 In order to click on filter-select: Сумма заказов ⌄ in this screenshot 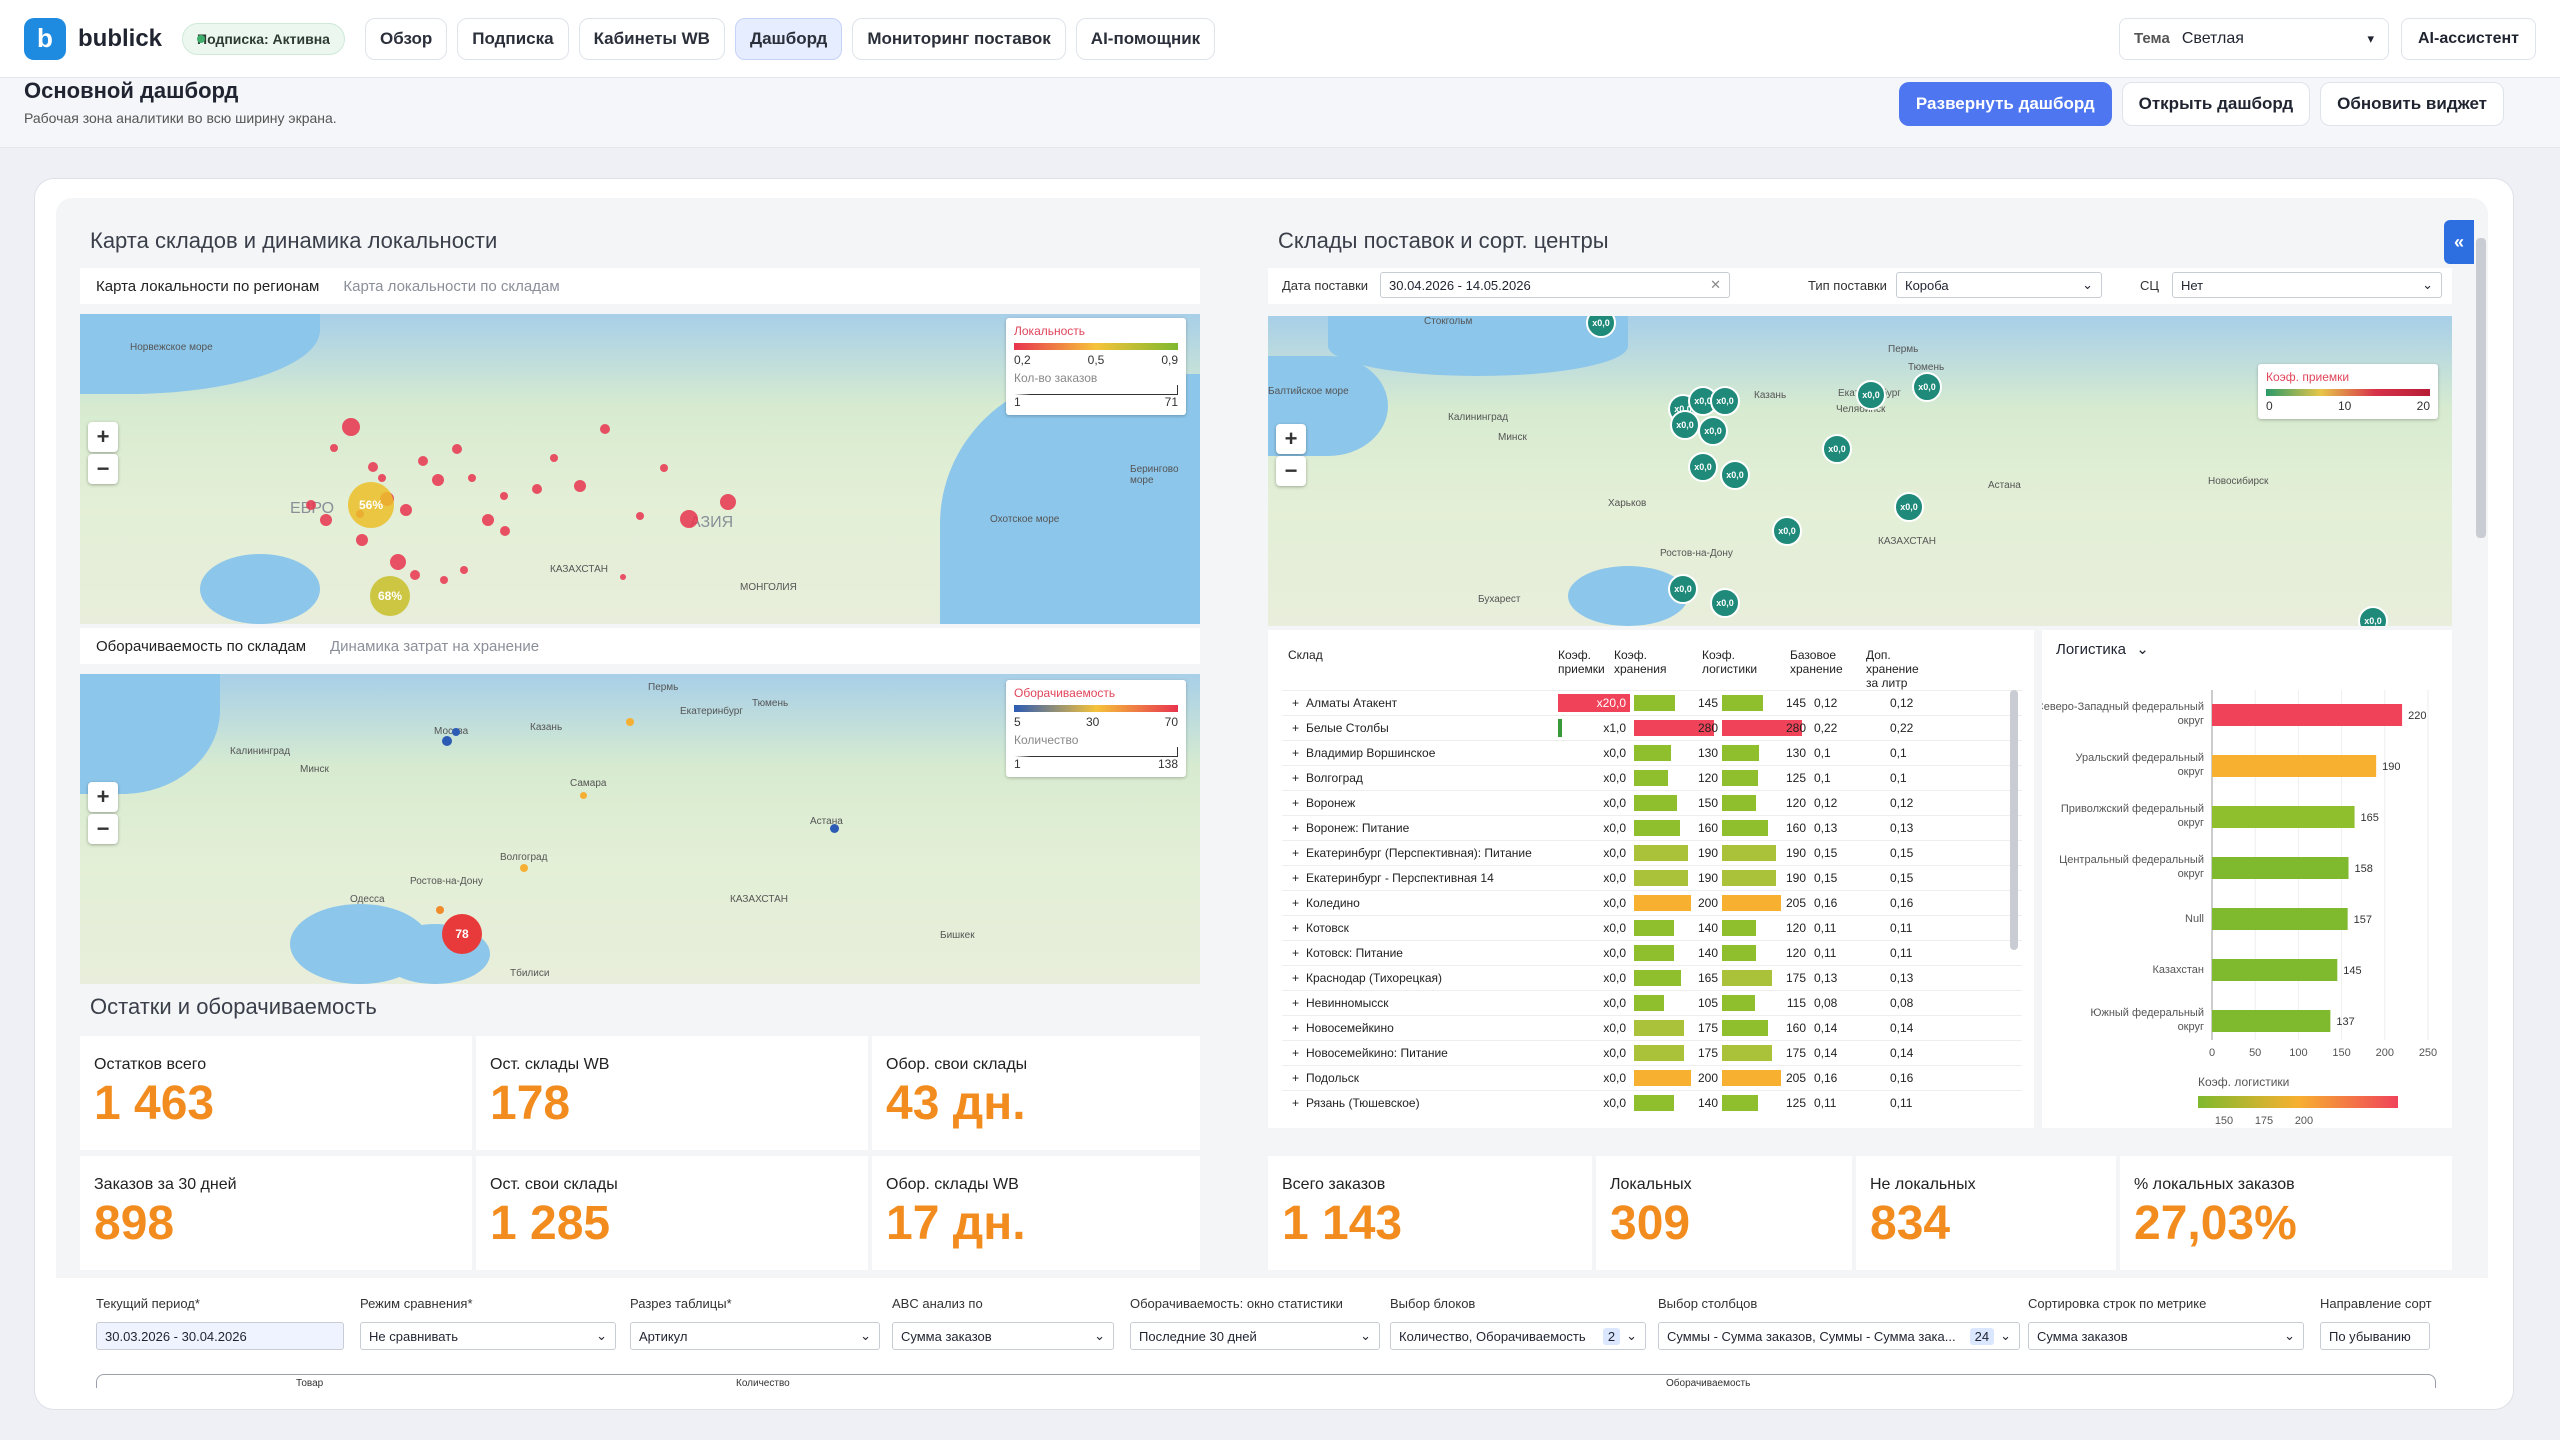, I will do `click(2166, 1336)`.